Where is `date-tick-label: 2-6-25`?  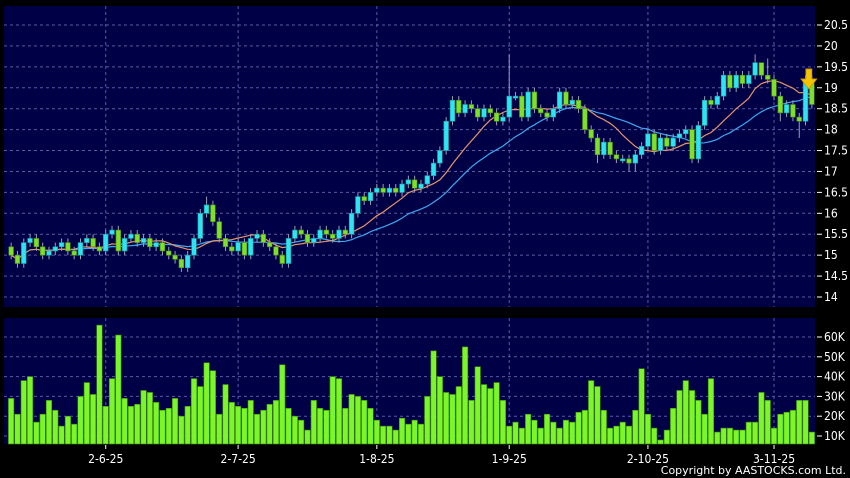
date-tick-label: 2-6-25 is located at coordinates (105, 459).